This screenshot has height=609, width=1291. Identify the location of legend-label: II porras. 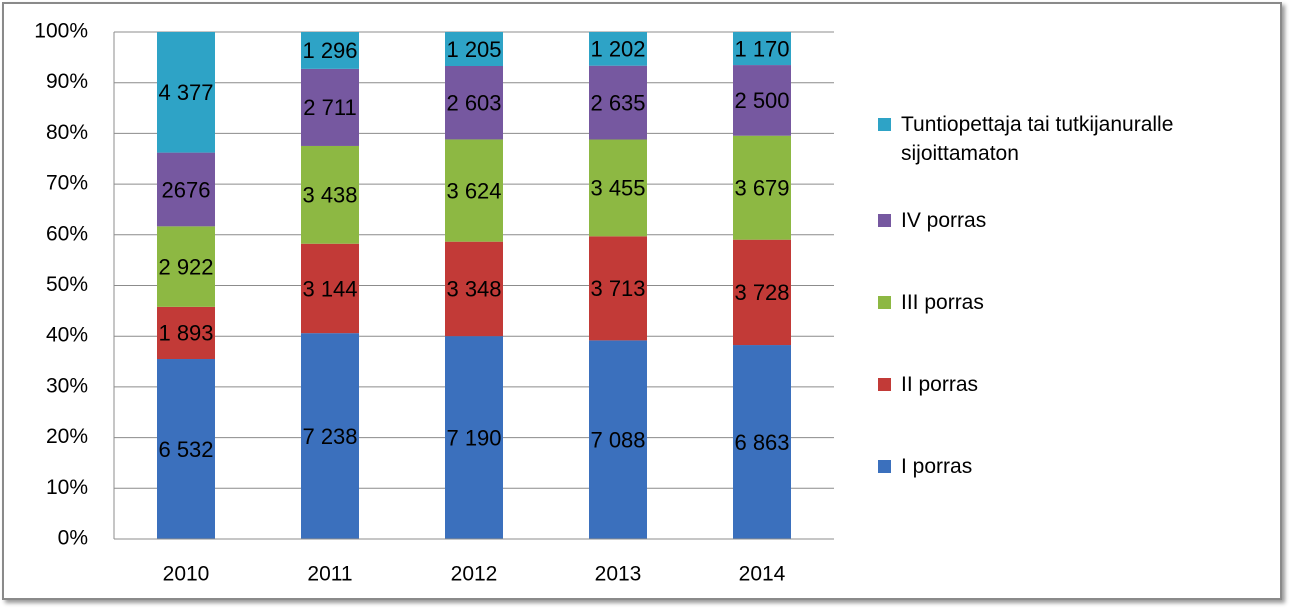
(940, 384).